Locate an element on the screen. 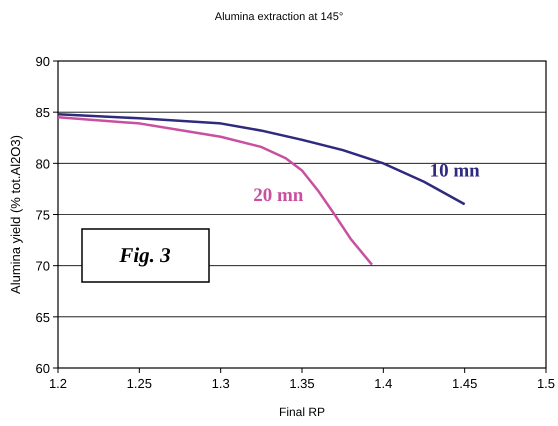  series-label: 10 mn is located at coordinates (455, 171).